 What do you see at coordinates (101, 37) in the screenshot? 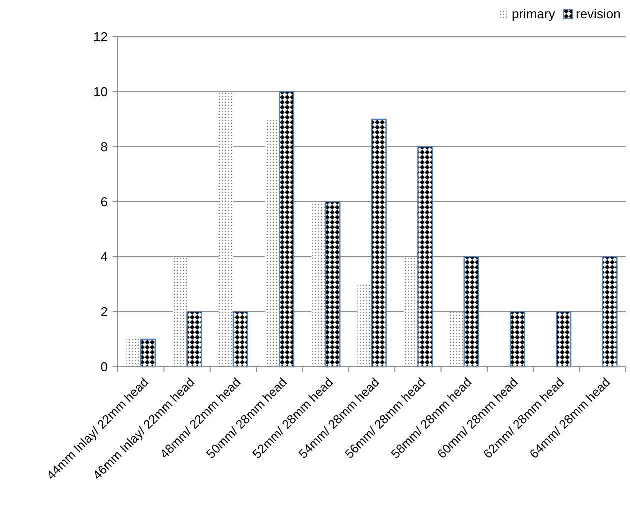
I see `y-tick-label: 12` at bounding box center [101, 37].